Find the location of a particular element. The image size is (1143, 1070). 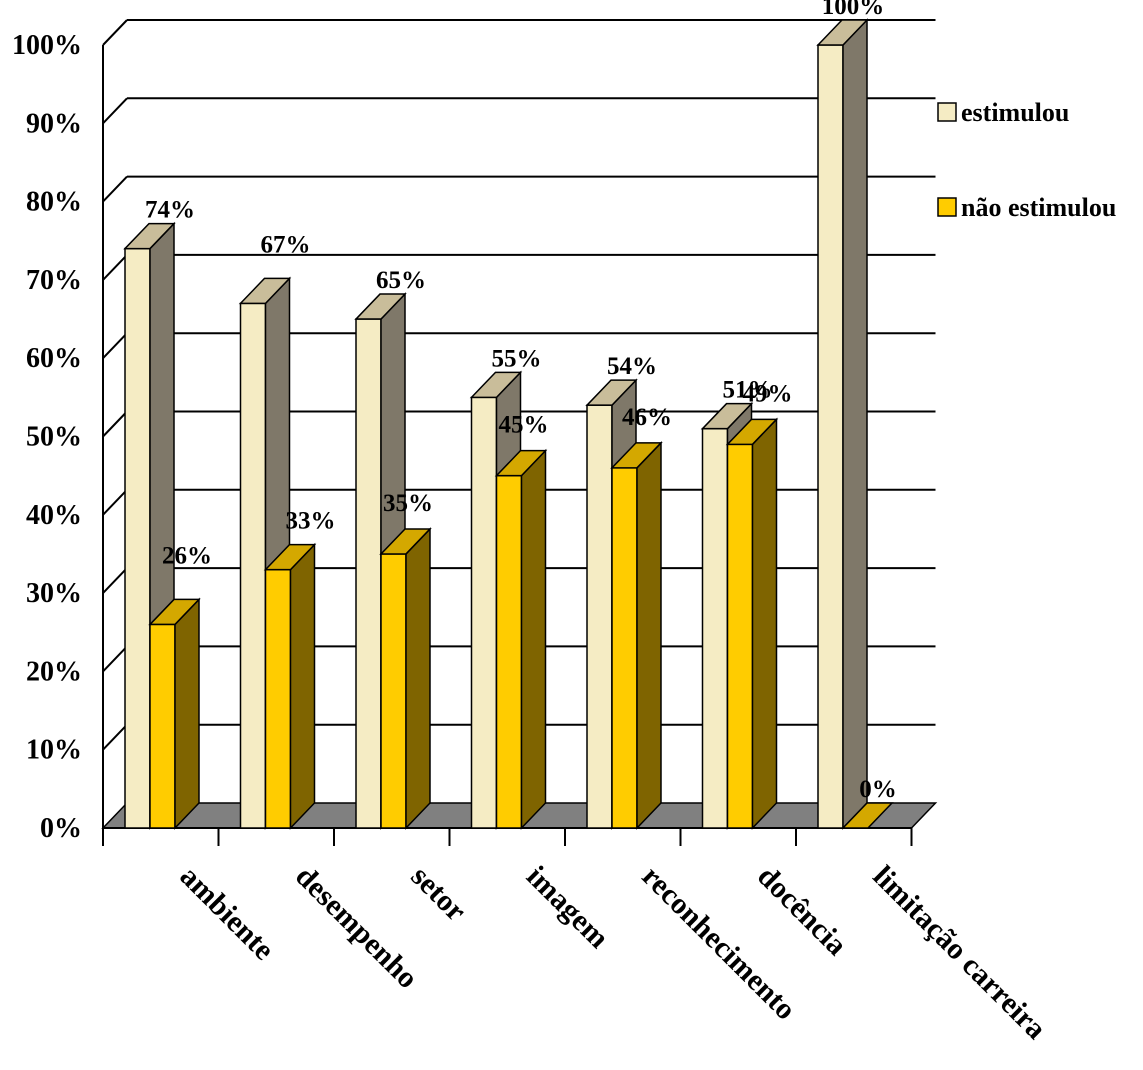

x-category-label: desempenho is located at coordinates (356, 927).